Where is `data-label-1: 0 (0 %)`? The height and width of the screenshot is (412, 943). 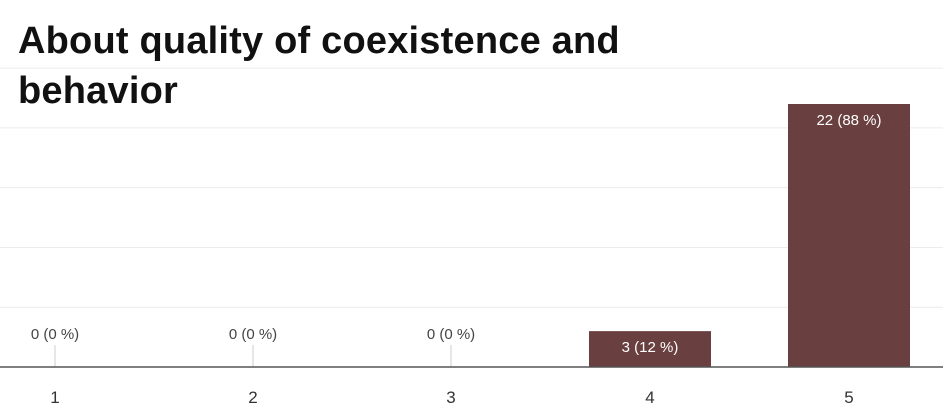 data-label-1: 0 (0 %) is located at coordinates (55, 334).